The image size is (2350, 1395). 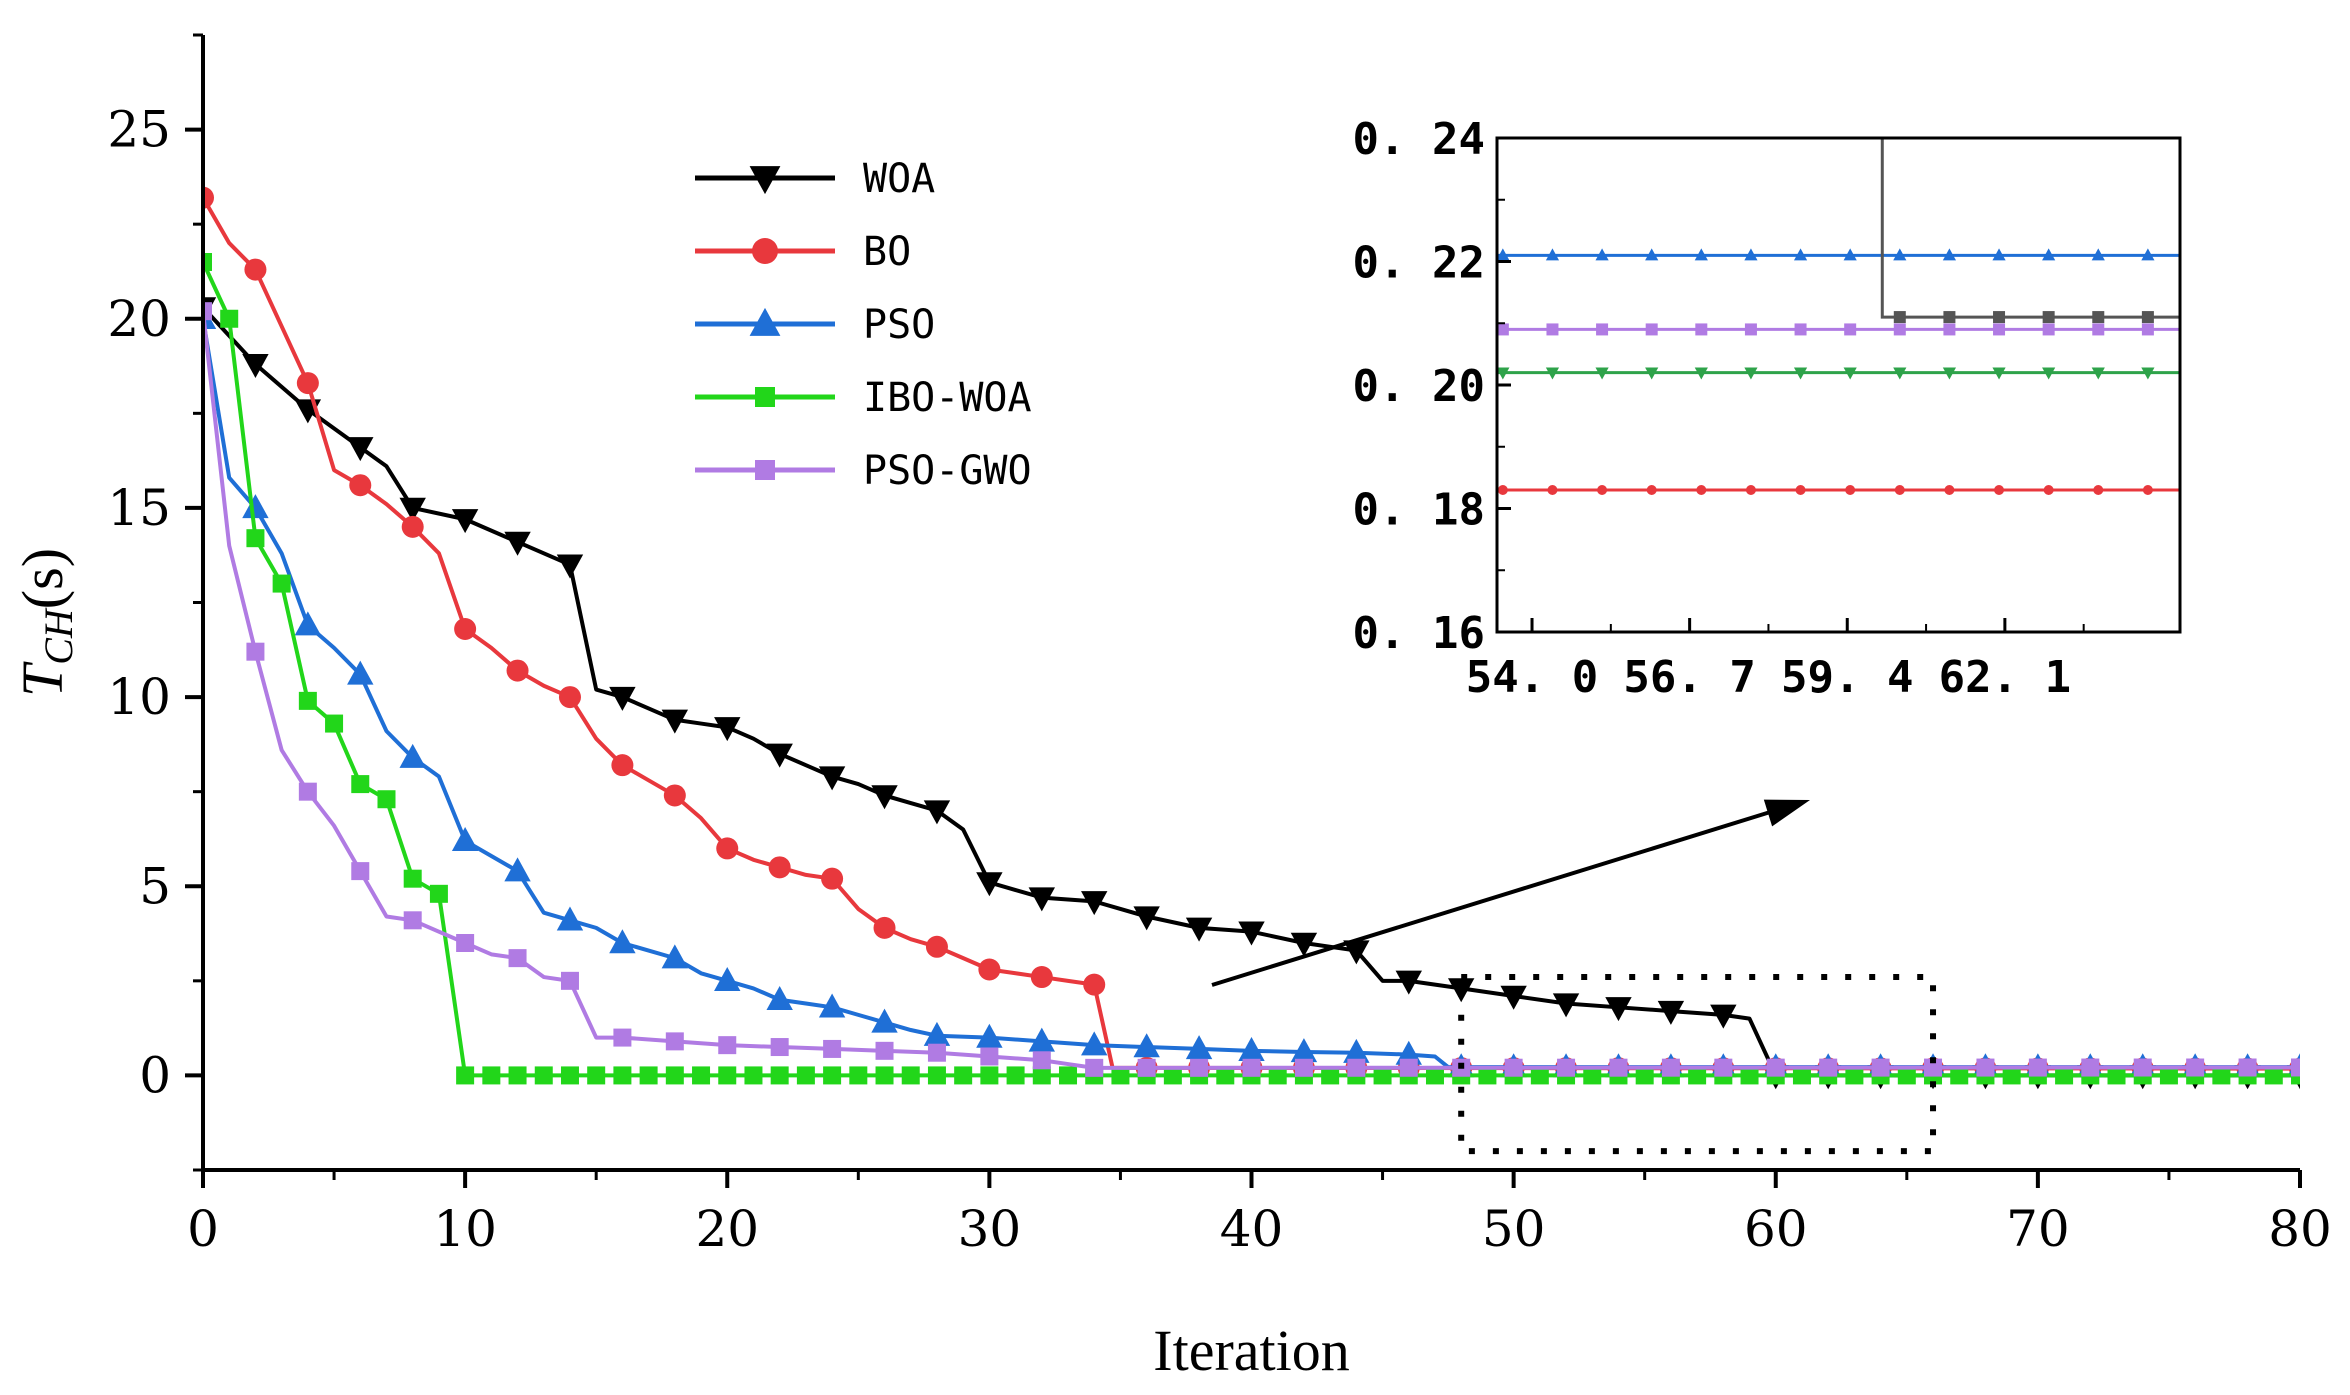 I want to click on inset-point-2-57.75, so click(x=1750, y=329).